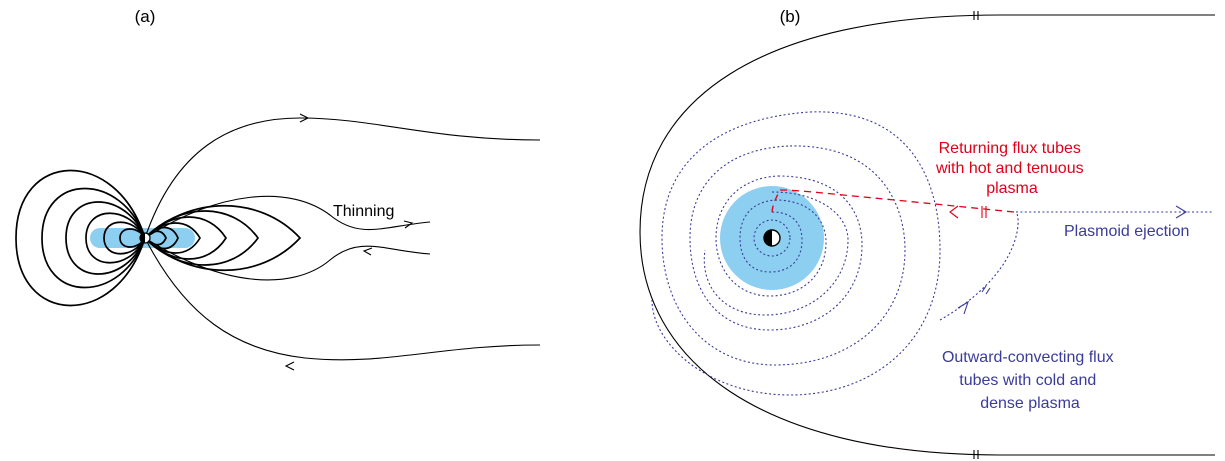 The image size is (1225, 461). Describe the element at coordinates (349, 242) in the screenshot. I see `panel-a-arrows` at that location.